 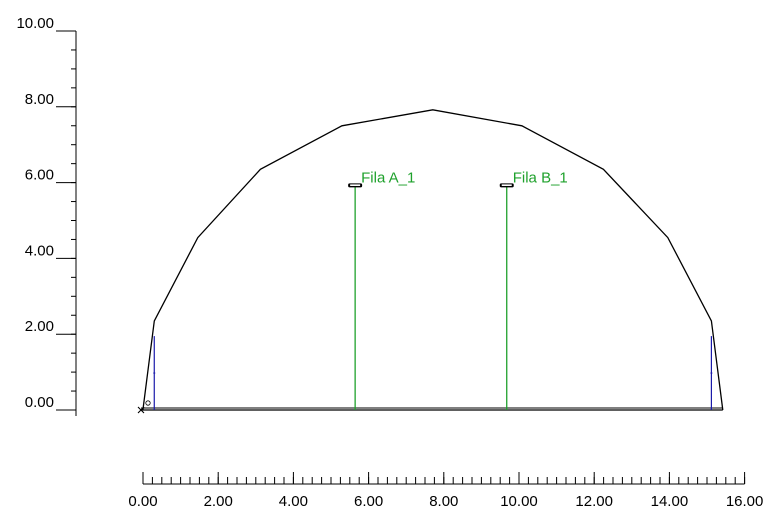 I want to click on y-tick-label: 4.00, so click(x=39, y=250).